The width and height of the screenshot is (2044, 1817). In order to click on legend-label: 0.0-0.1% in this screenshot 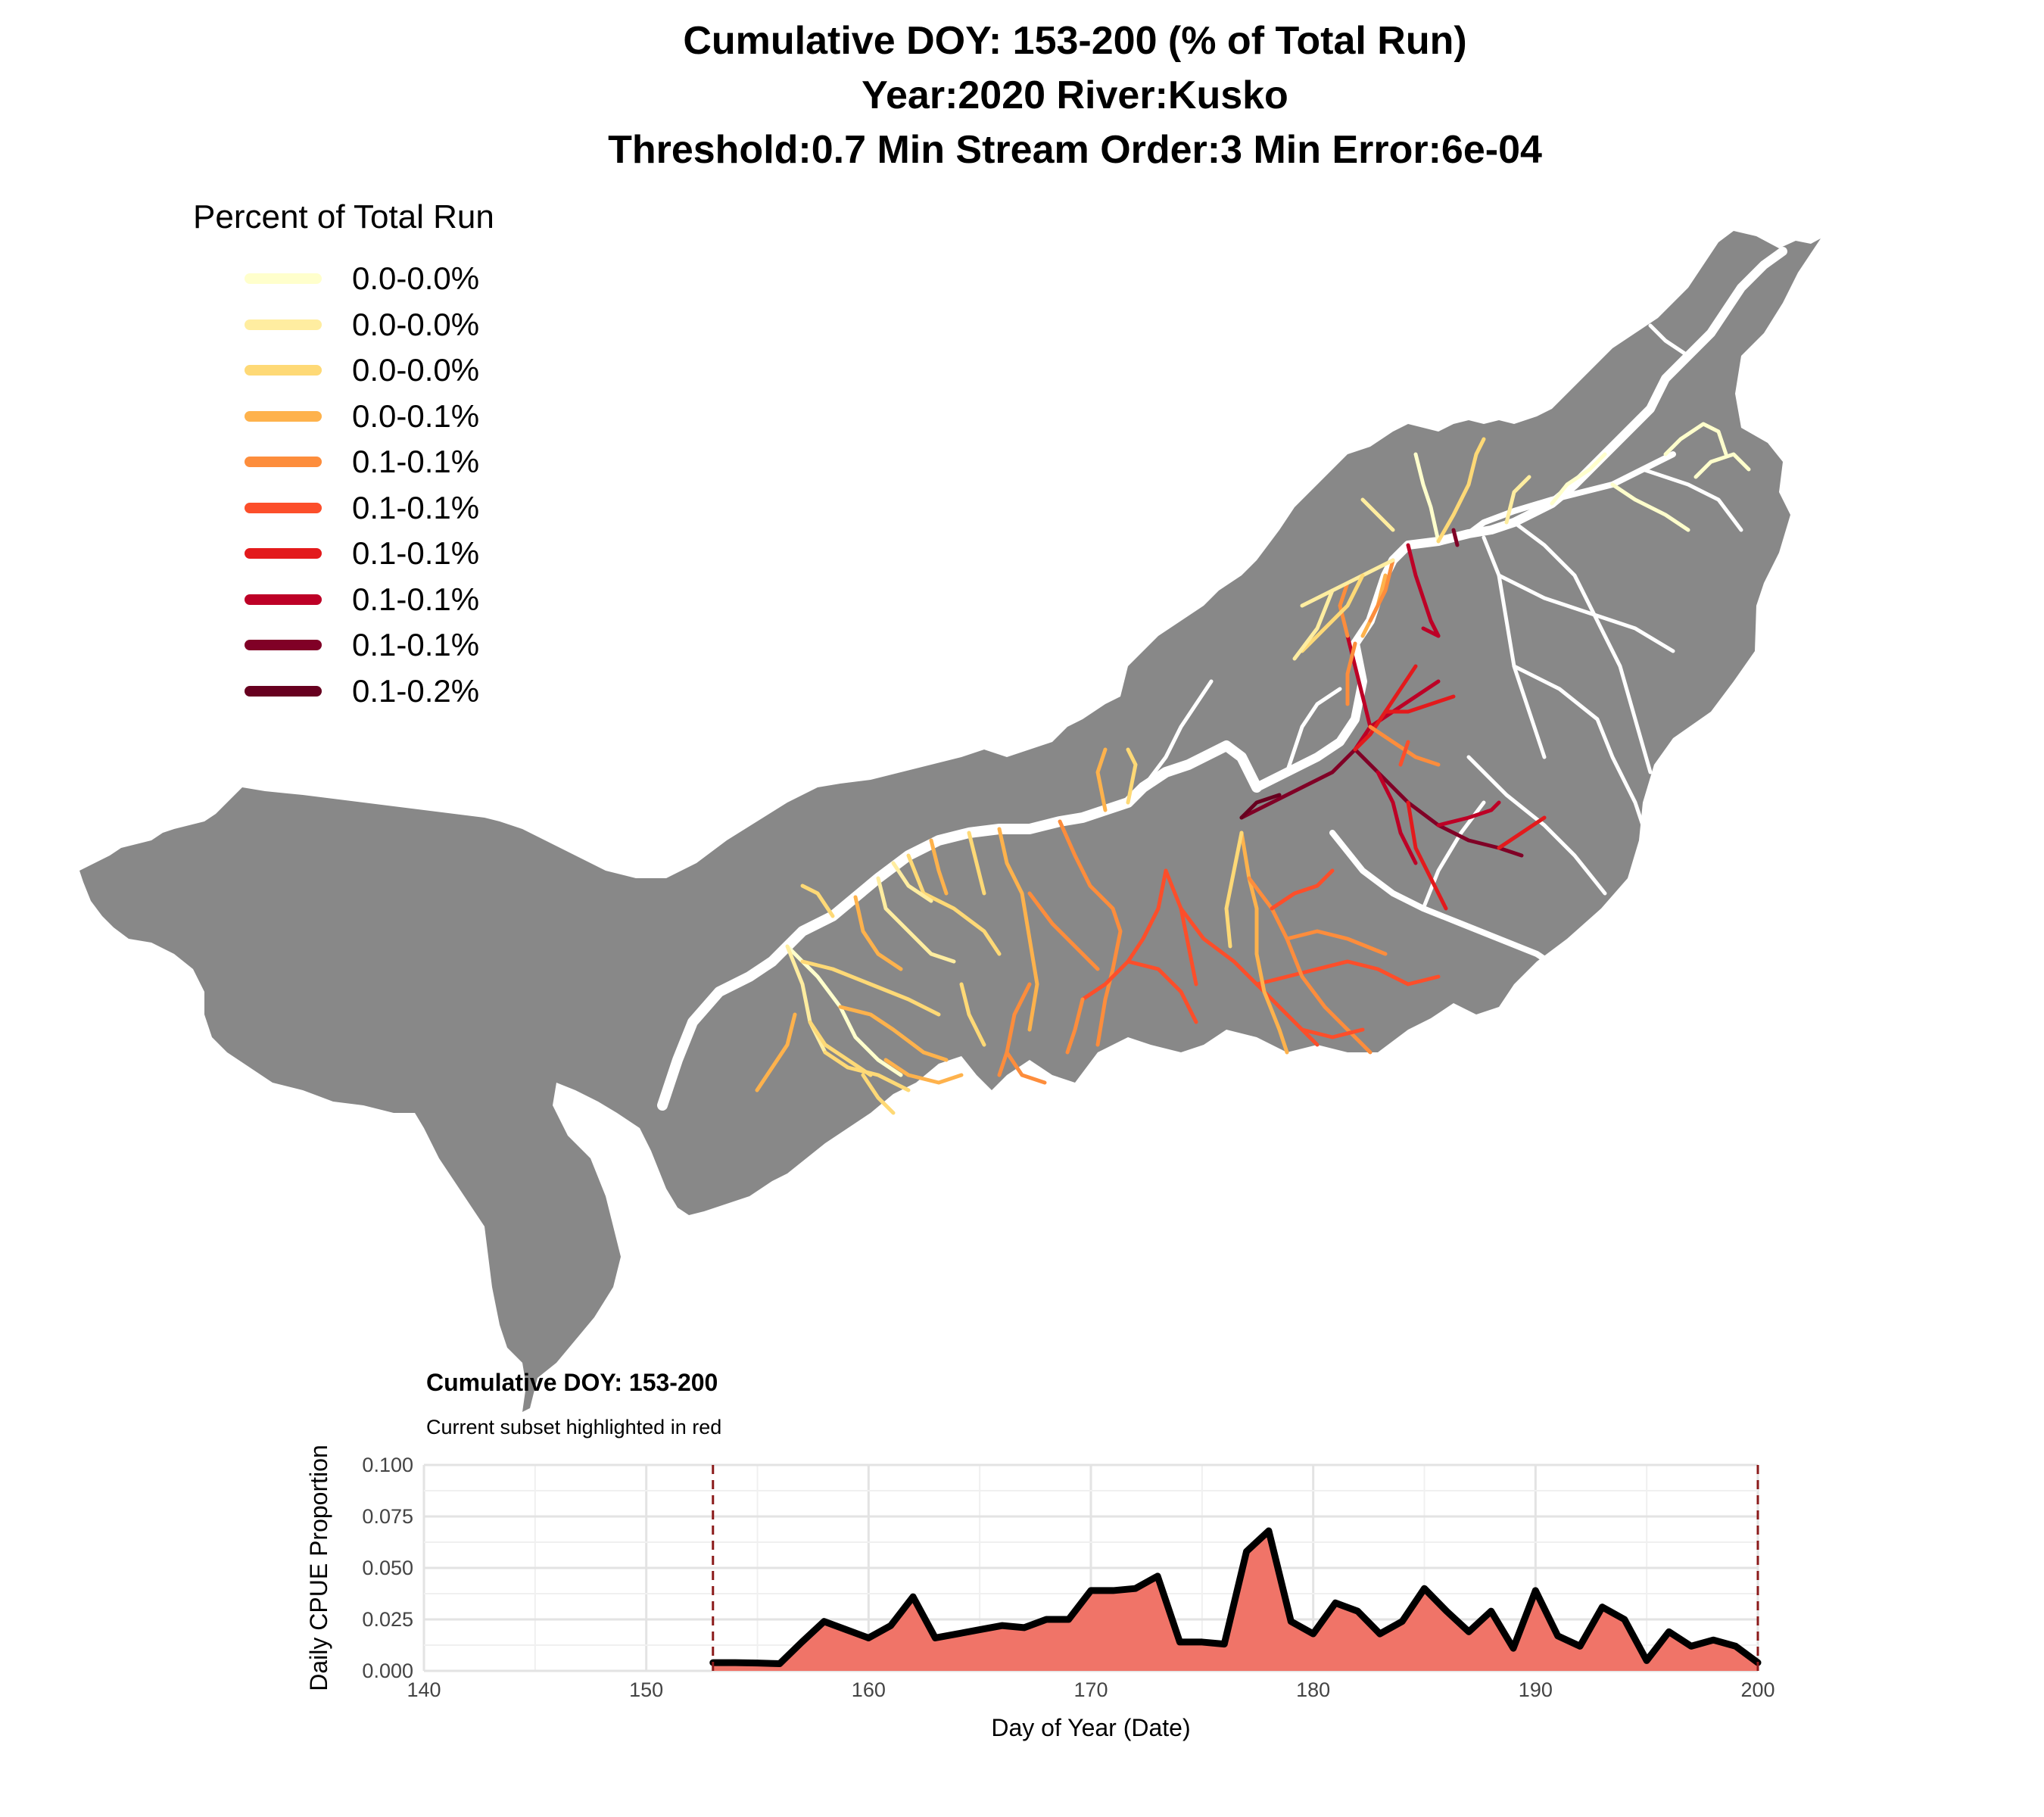, I will do `click(416, 415)`.